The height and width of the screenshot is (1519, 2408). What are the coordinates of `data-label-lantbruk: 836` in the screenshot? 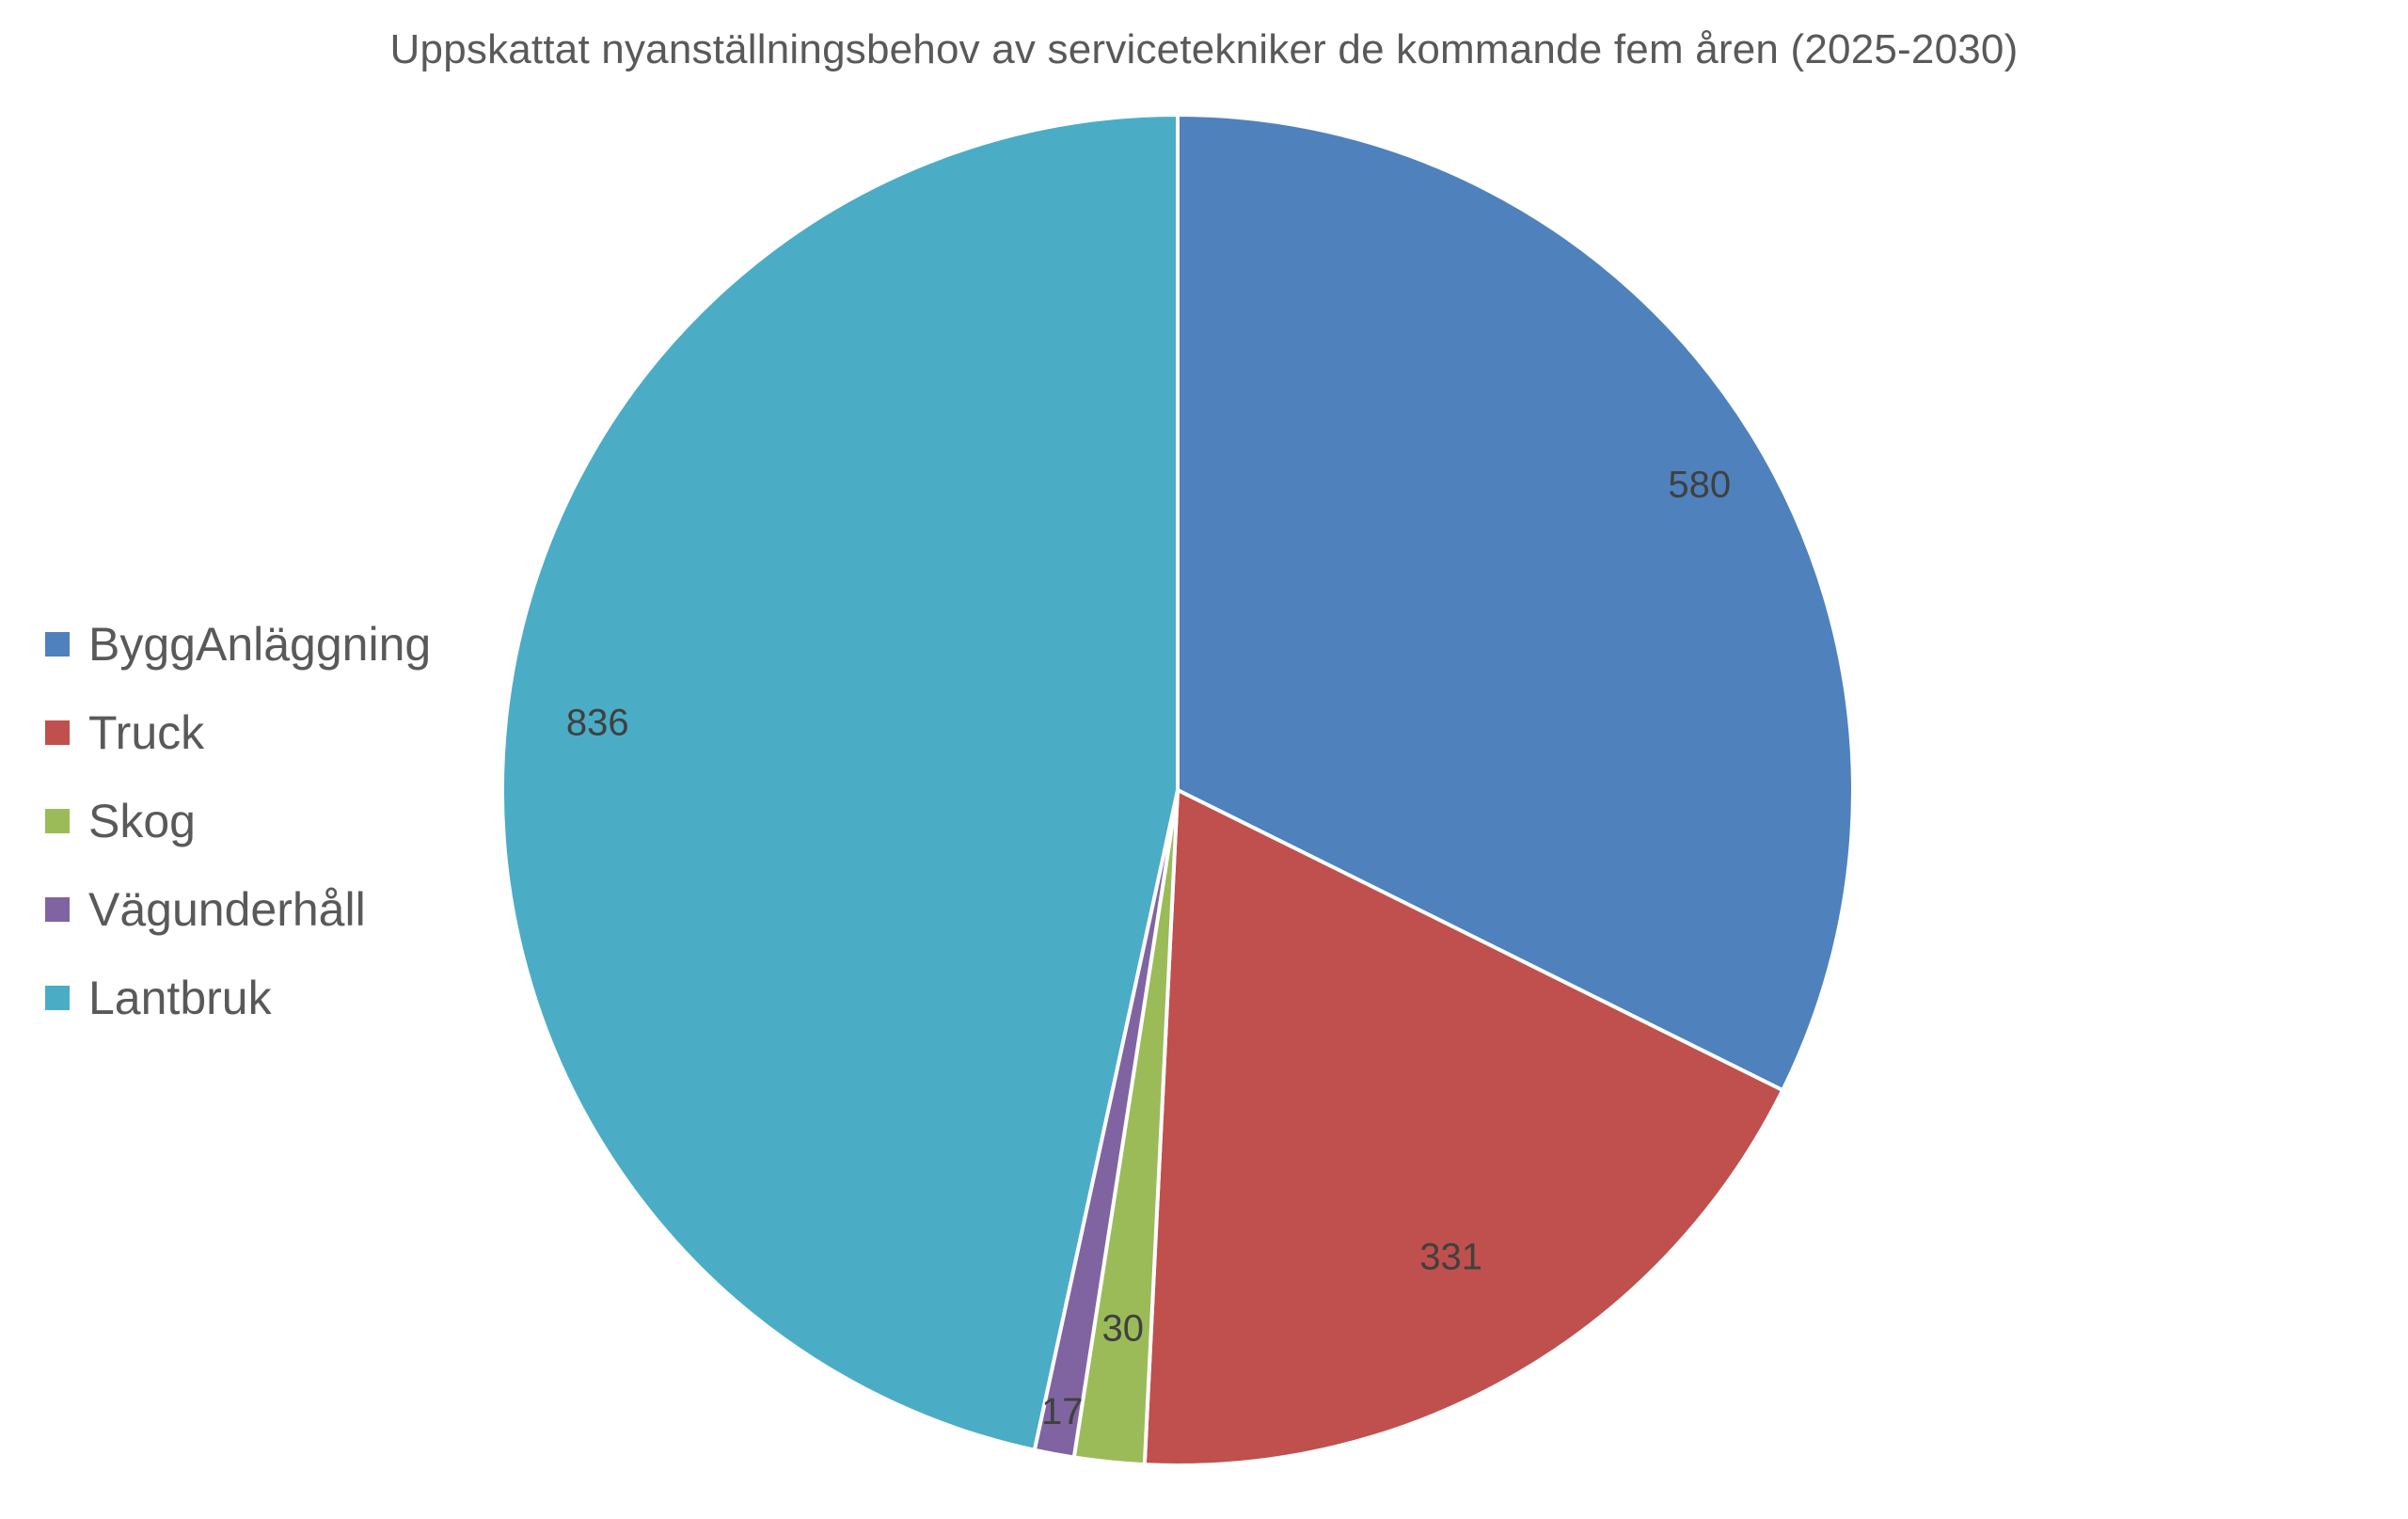 It's located at (598, 723).